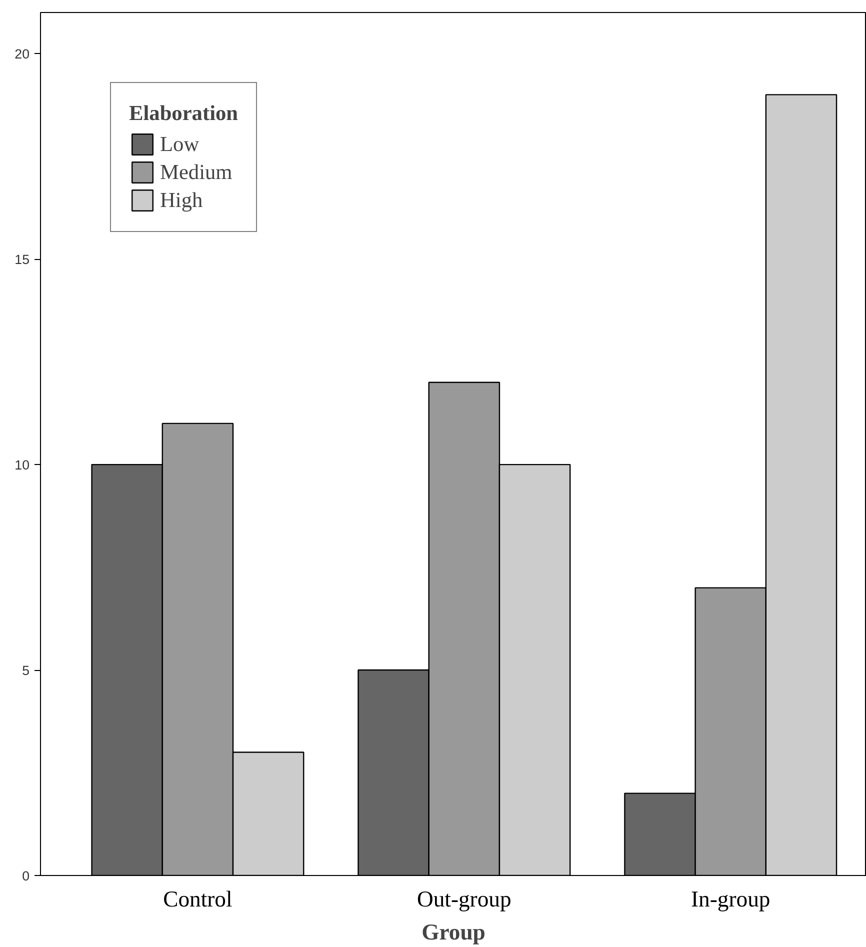  Describe the element at coordinates (454, 932) in the screenshot. I see `x-axis-title: Group` at that location.